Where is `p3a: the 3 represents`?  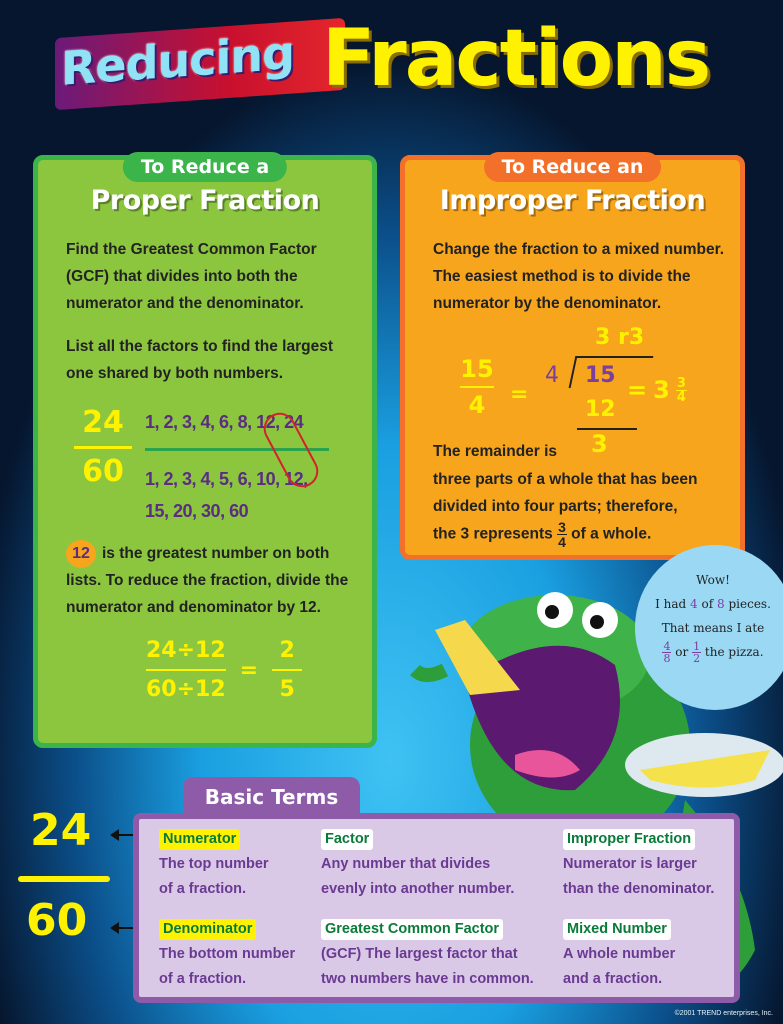
p3a: the 3 represents is located at coordinates (493, 534).